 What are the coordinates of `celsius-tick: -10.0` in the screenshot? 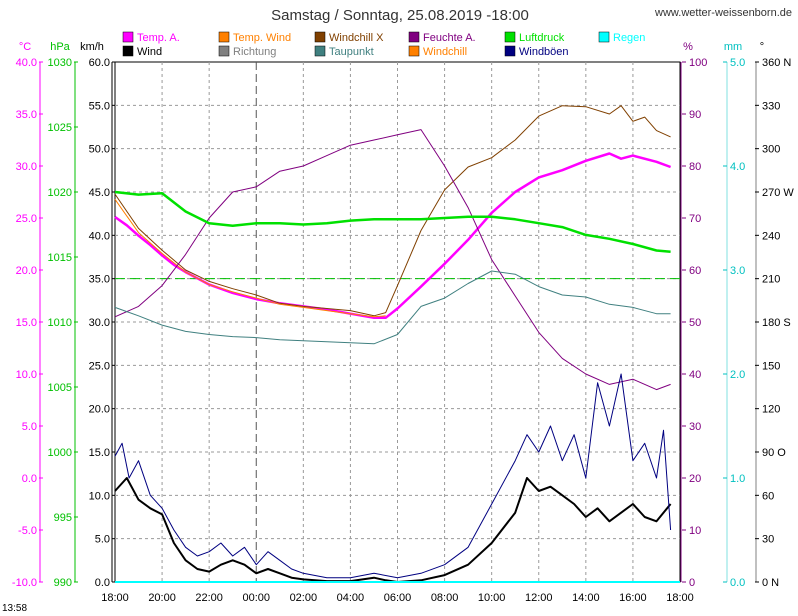 It's located at (24, 583).